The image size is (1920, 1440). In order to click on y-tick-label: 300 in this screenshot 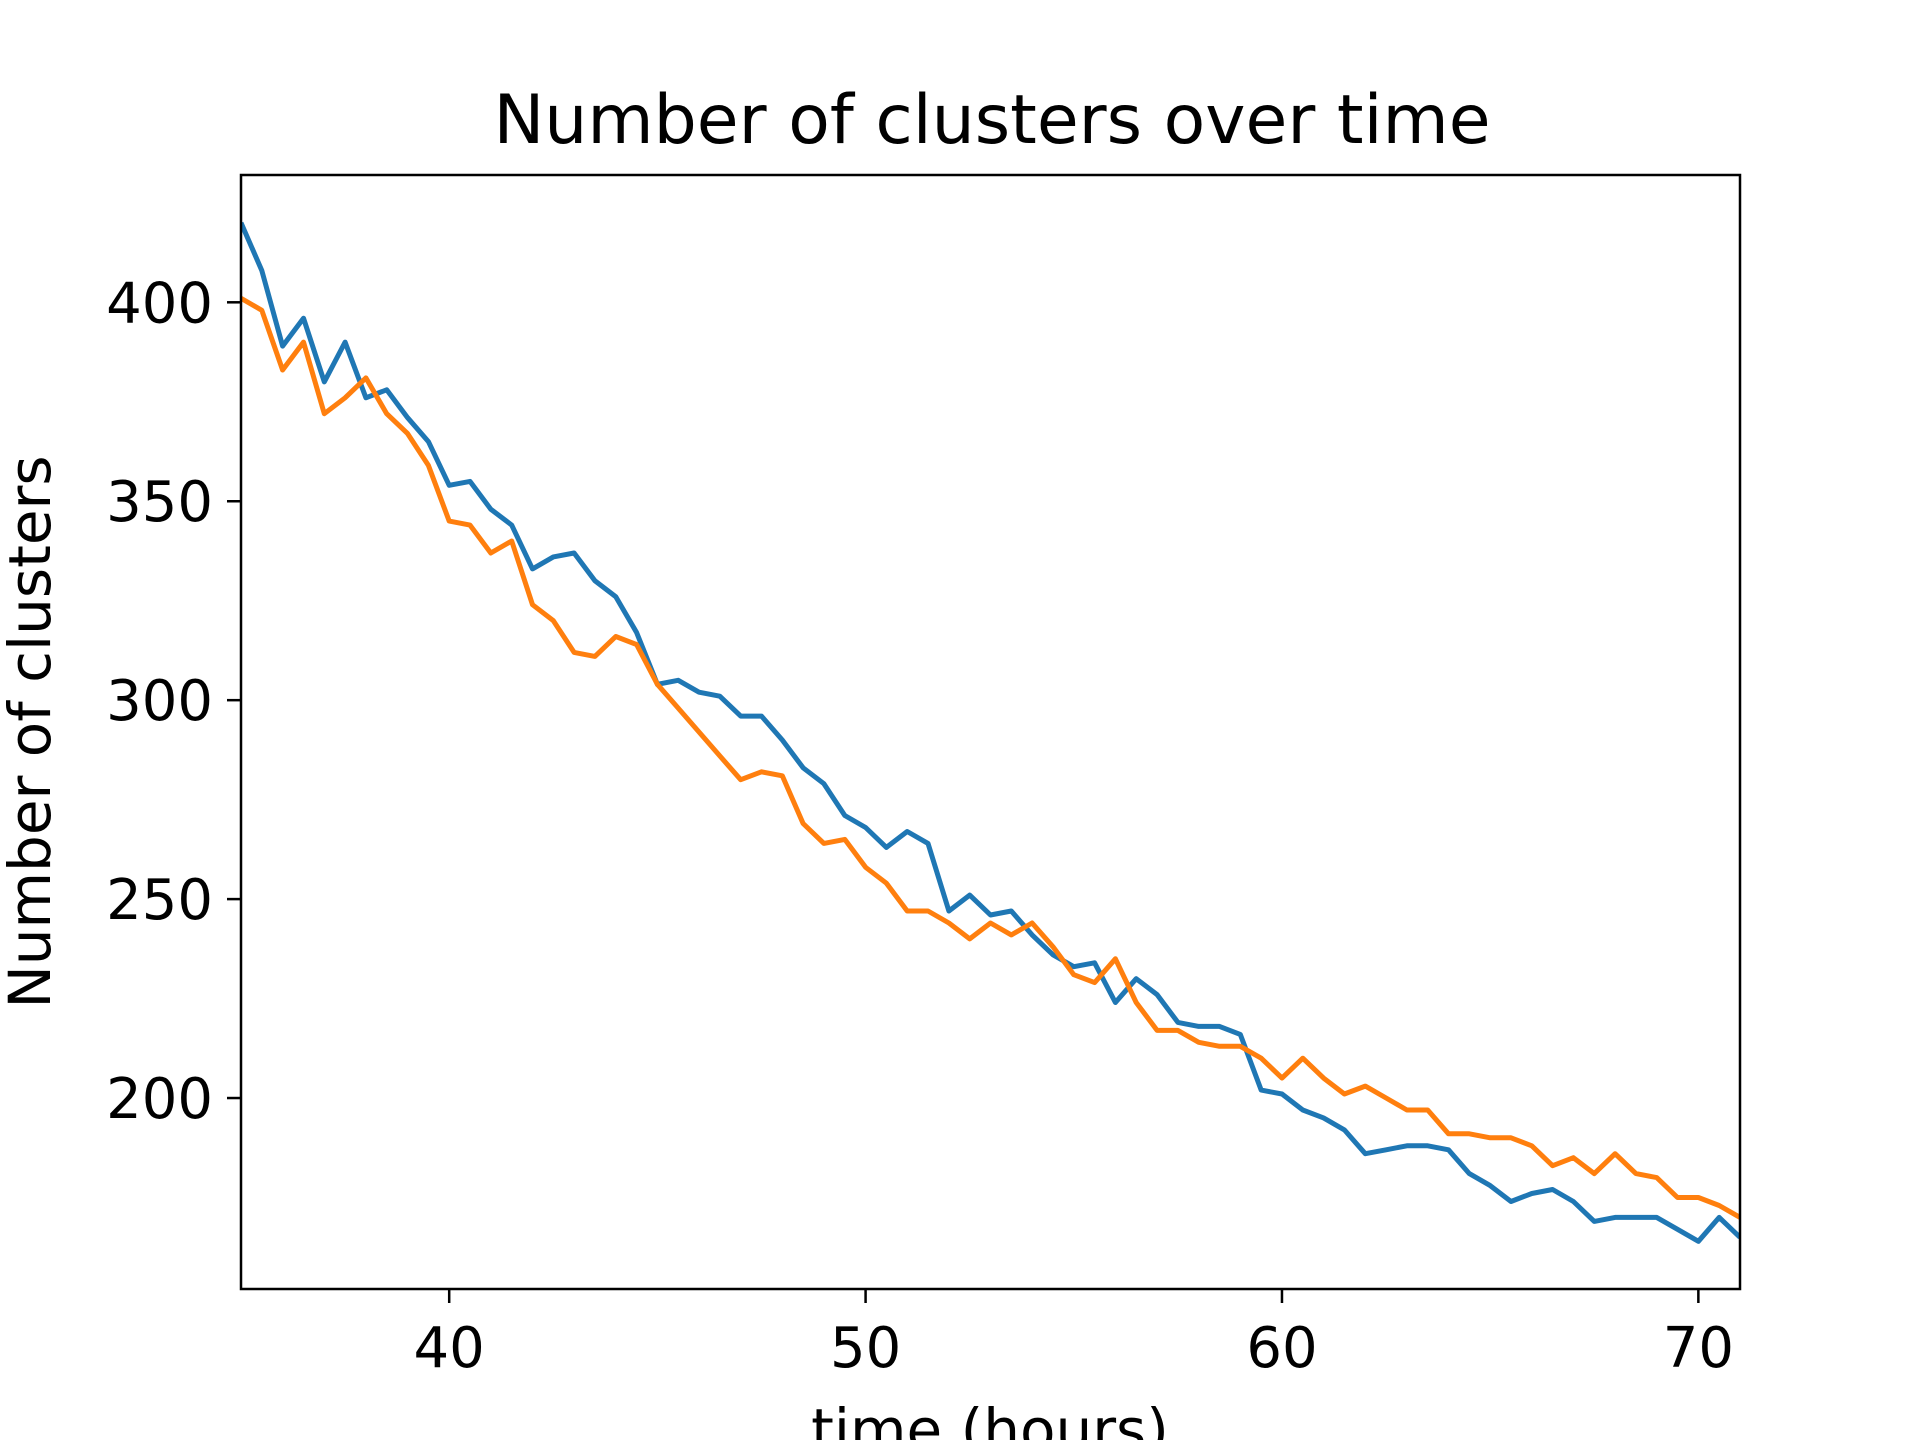, I will do `click(159, 701)`.